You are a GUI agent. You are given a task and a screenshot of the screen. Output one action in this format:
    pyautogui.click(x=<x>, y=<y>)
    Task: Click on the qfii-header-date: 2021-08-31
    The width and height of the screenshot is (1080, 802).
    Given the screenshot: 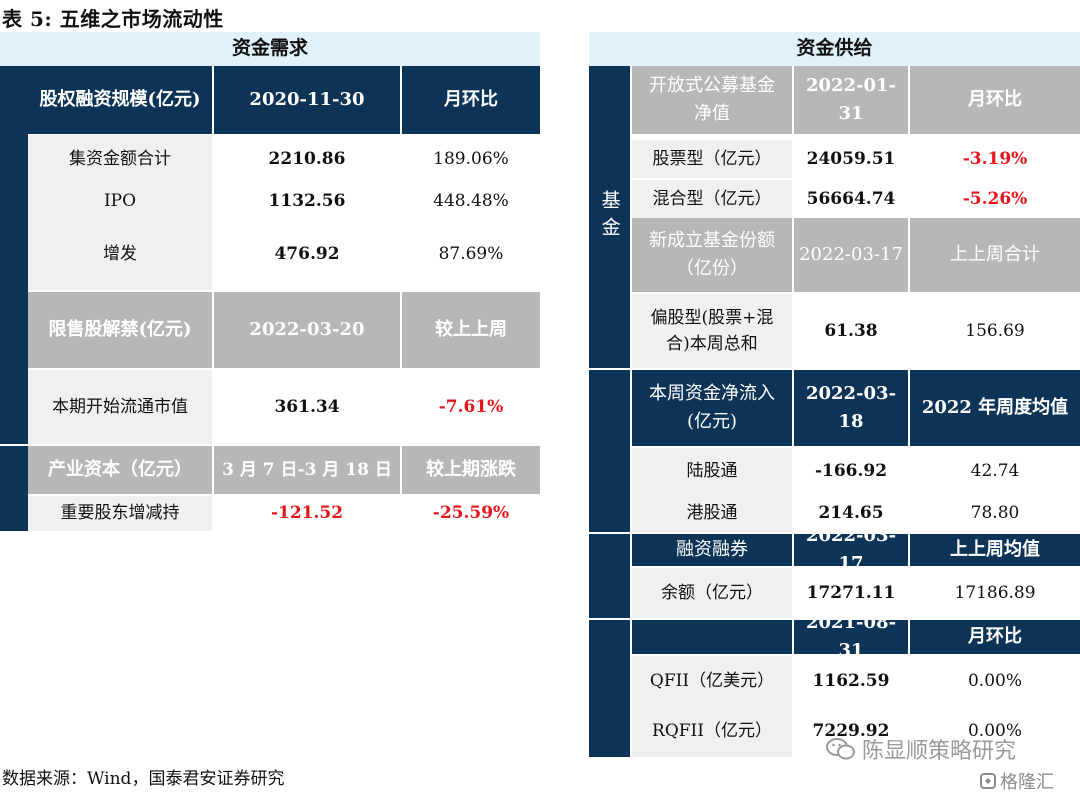 What is the action you would take?
    pyautogui.click(x=851, y=636)
    